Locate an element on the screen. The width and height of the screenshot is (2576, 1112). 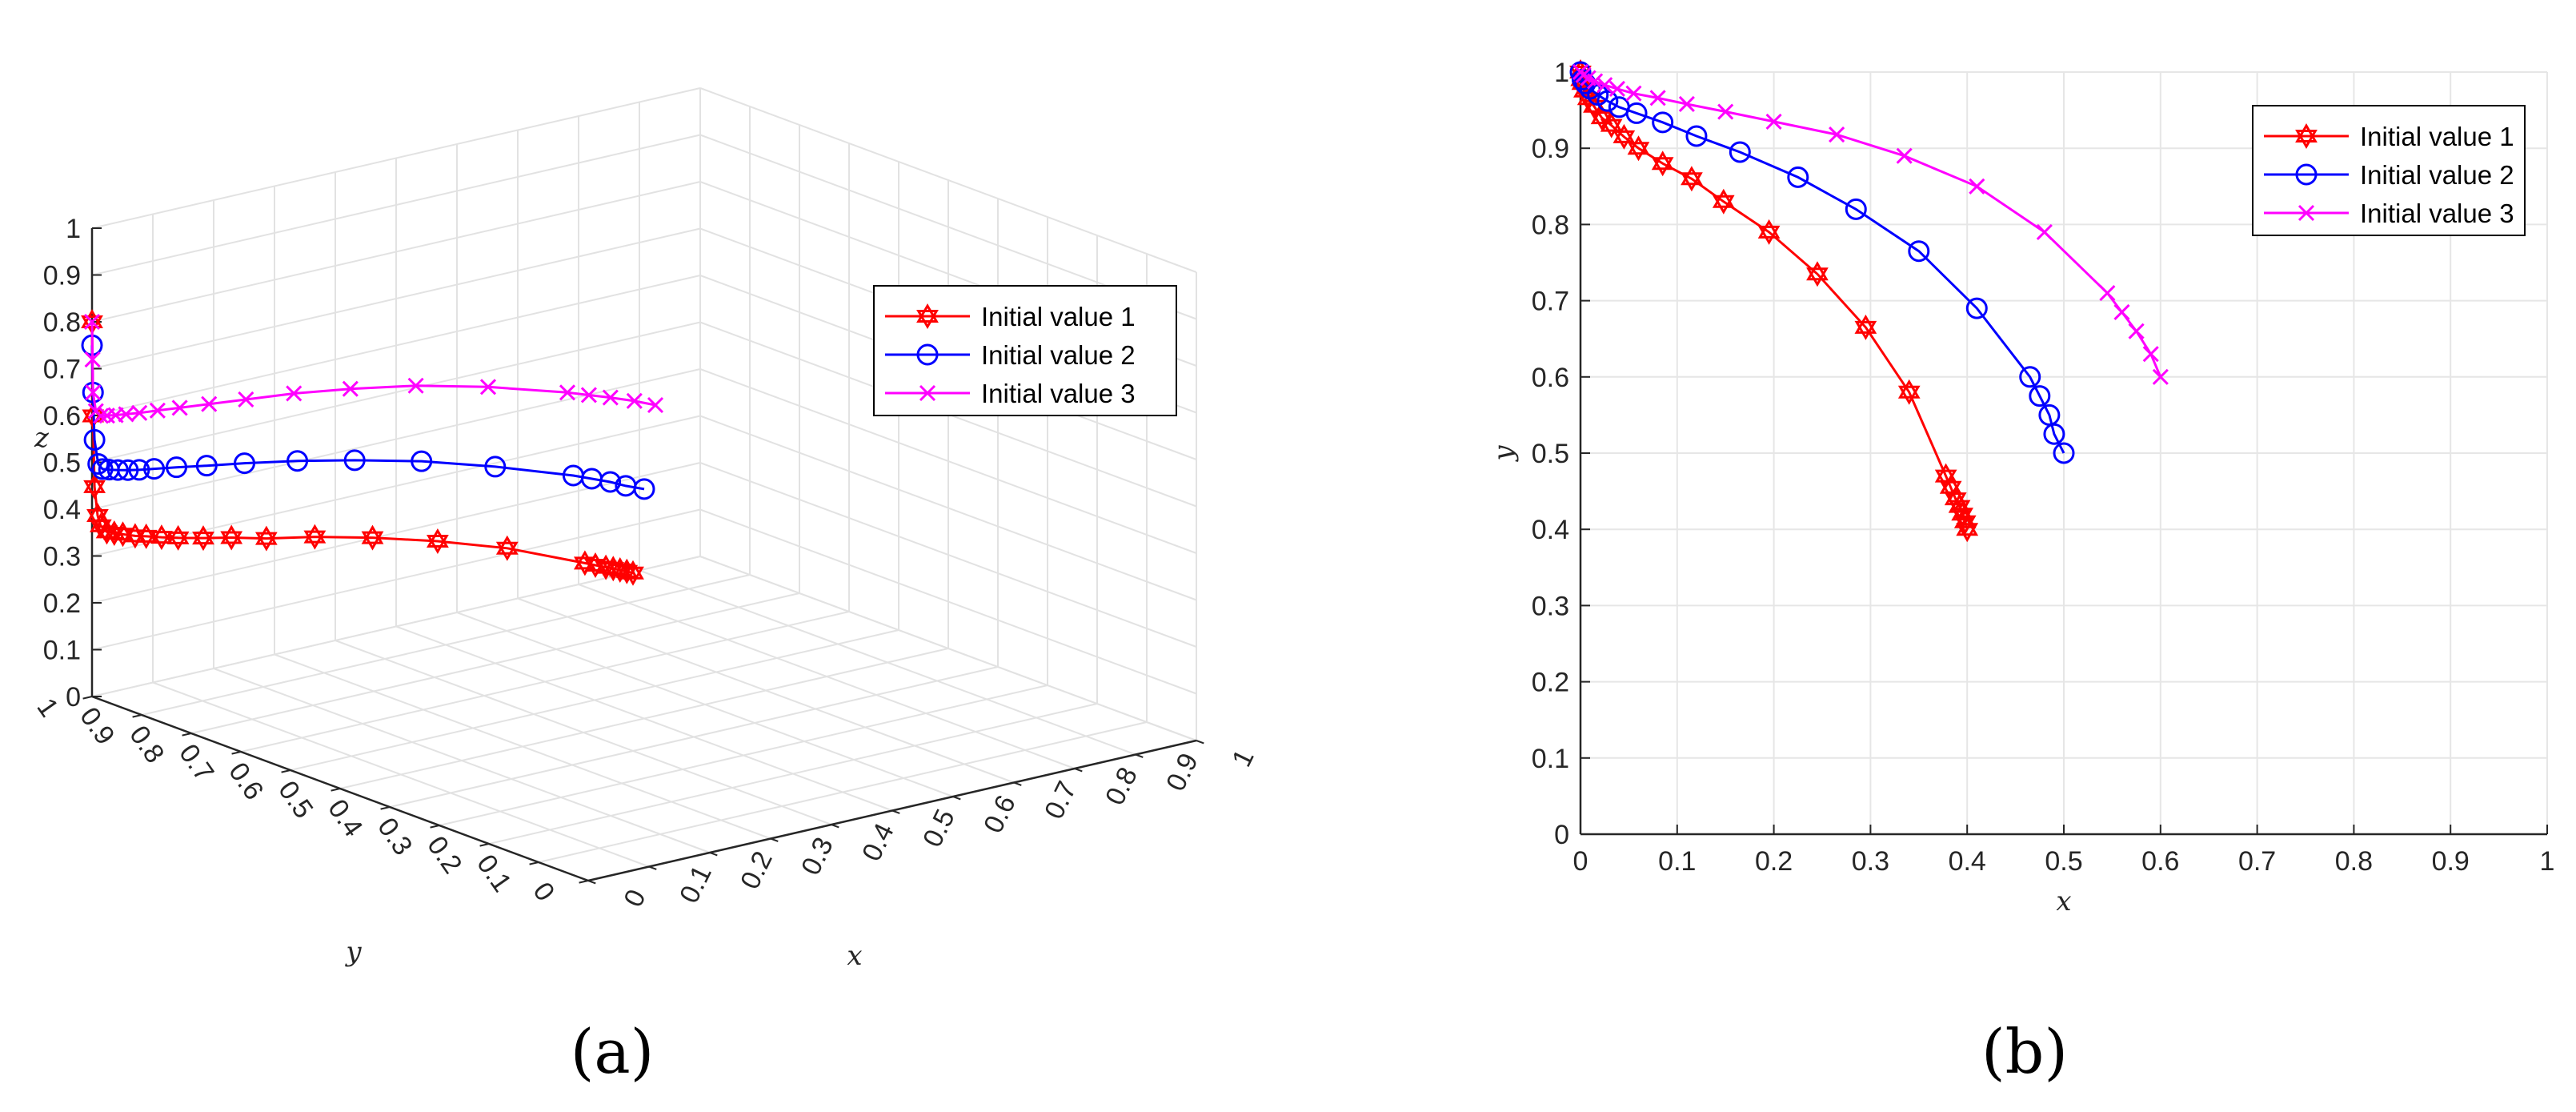
legend-entry: Initial value 2 is located at coordinates (2389, 175).